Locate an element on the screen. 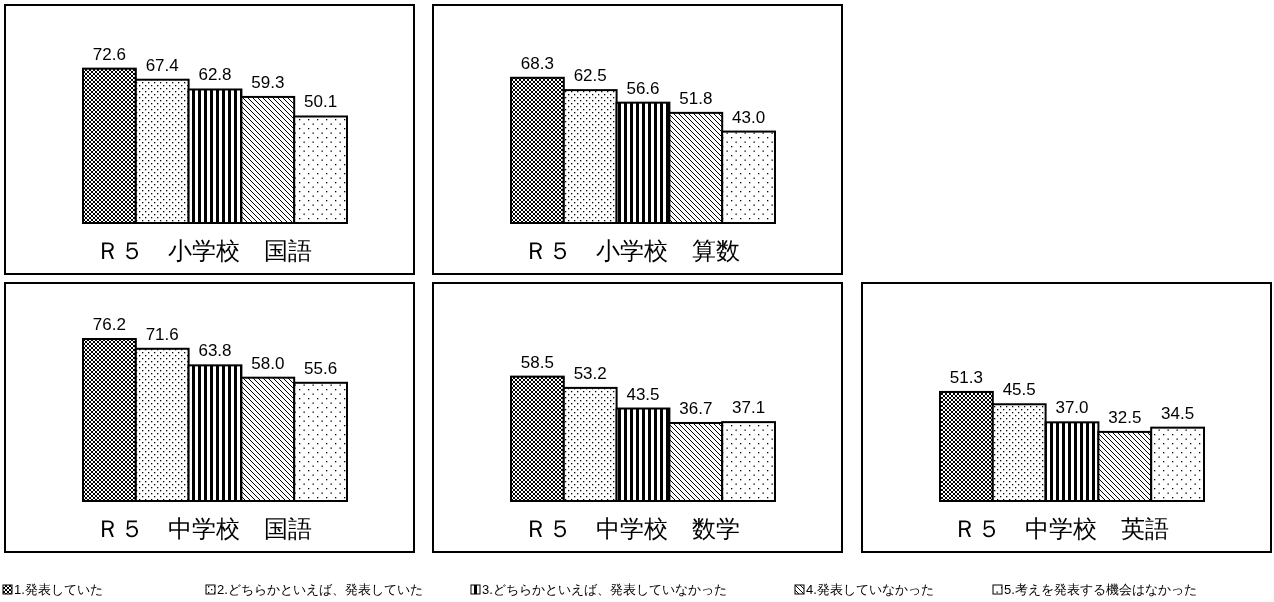 The height and width of the screenshot is (602, 1274). legend-label: 1.発表していた is located at coordinates (58, 589).